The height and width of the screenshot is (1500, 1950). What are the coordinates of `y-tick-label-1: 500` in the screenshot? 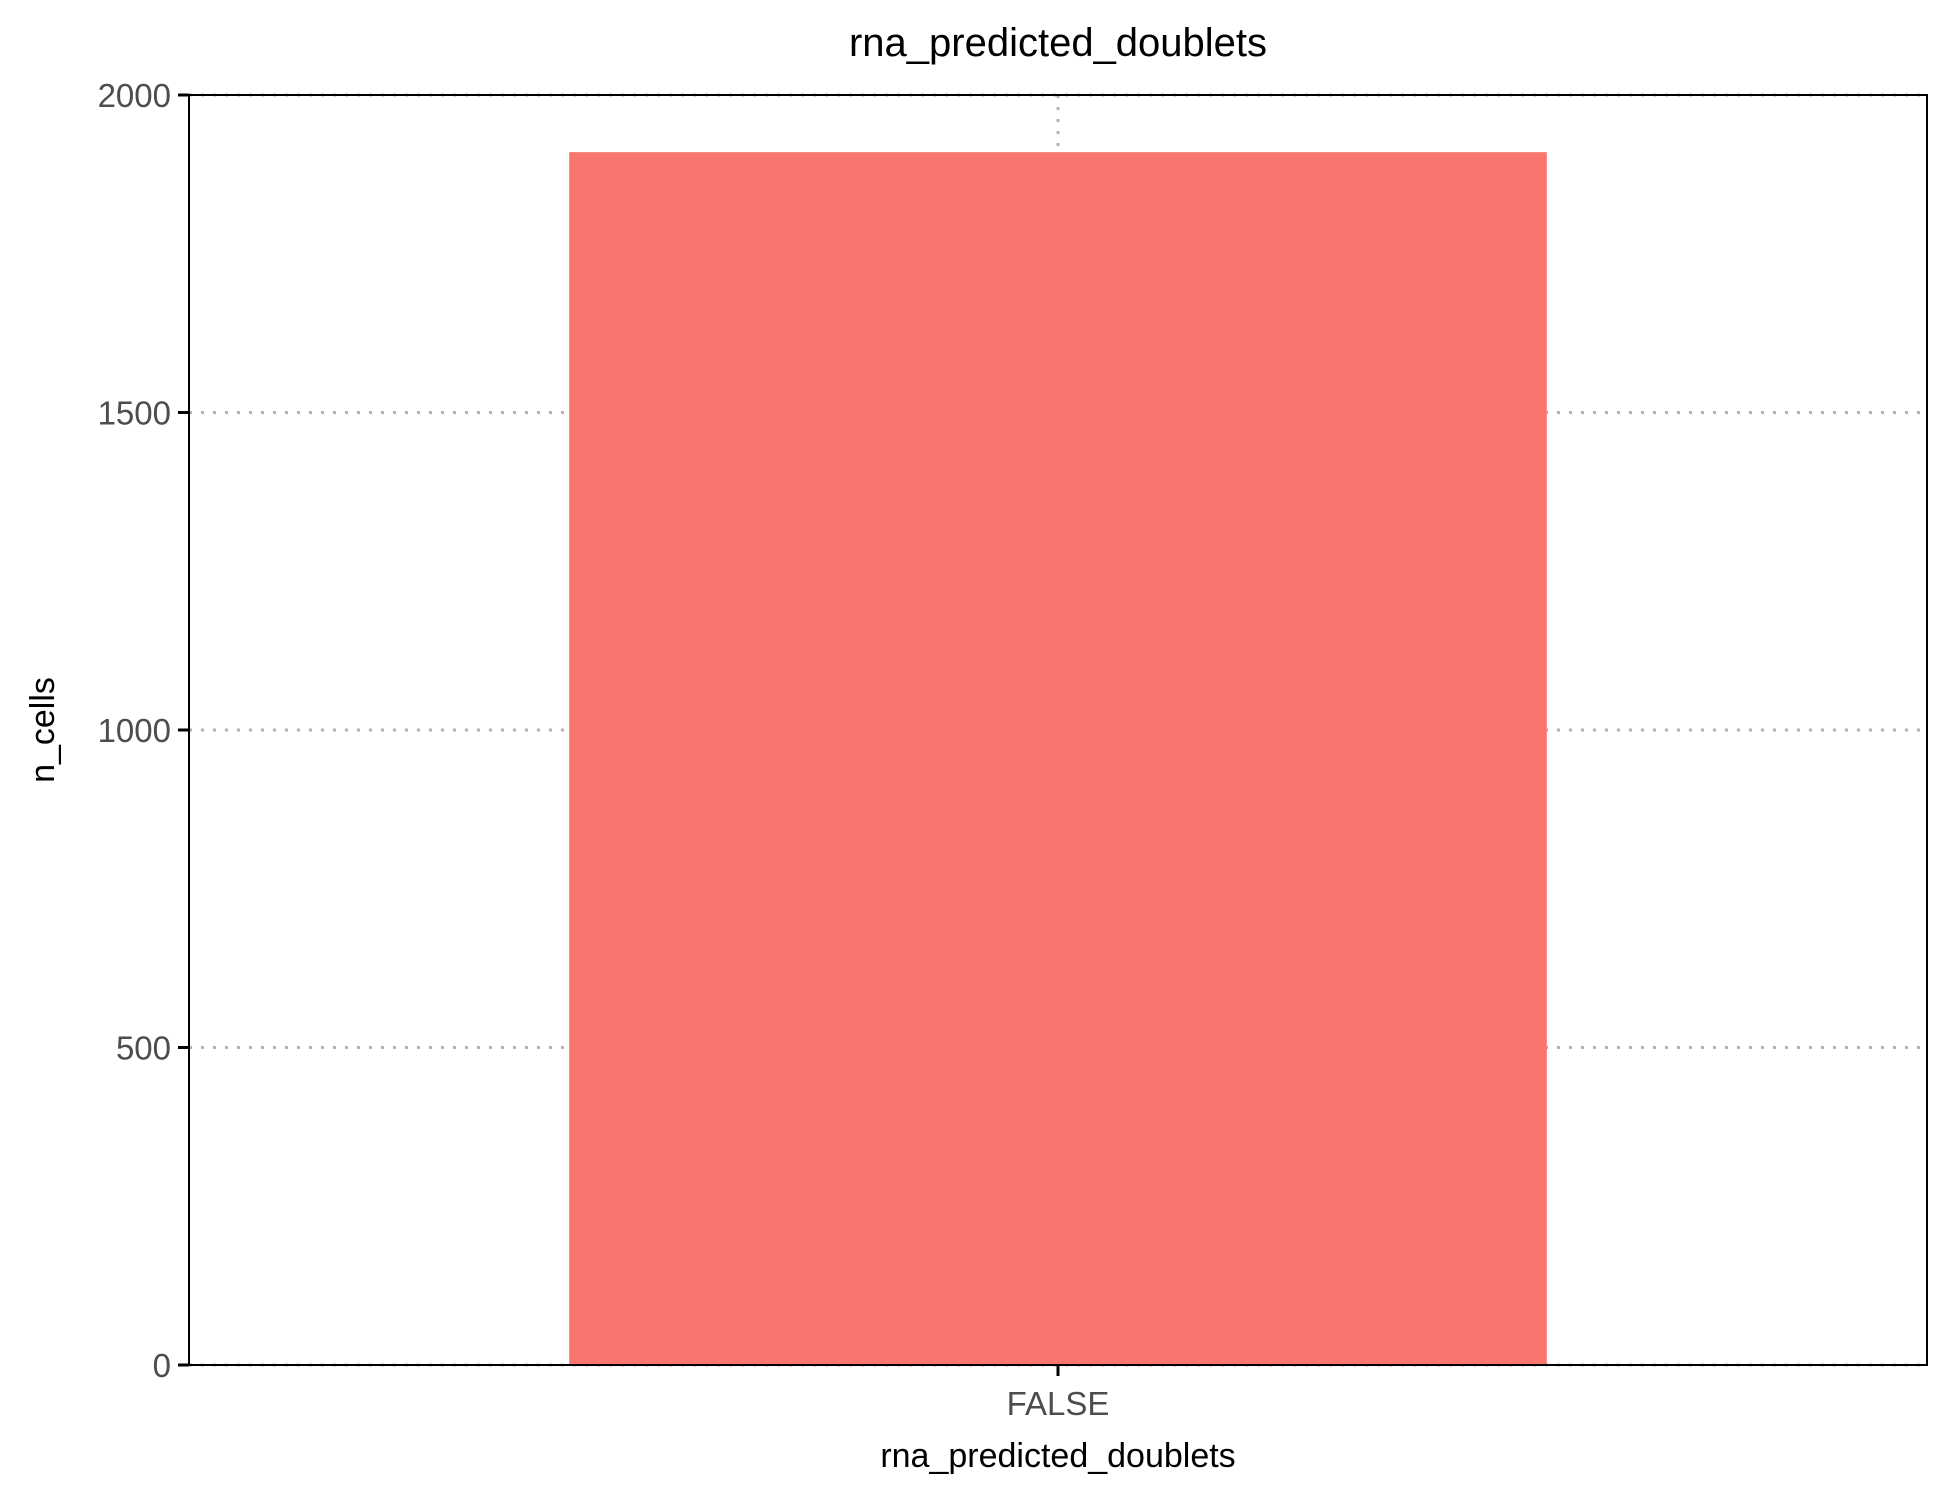 It's located at (143, 1048).